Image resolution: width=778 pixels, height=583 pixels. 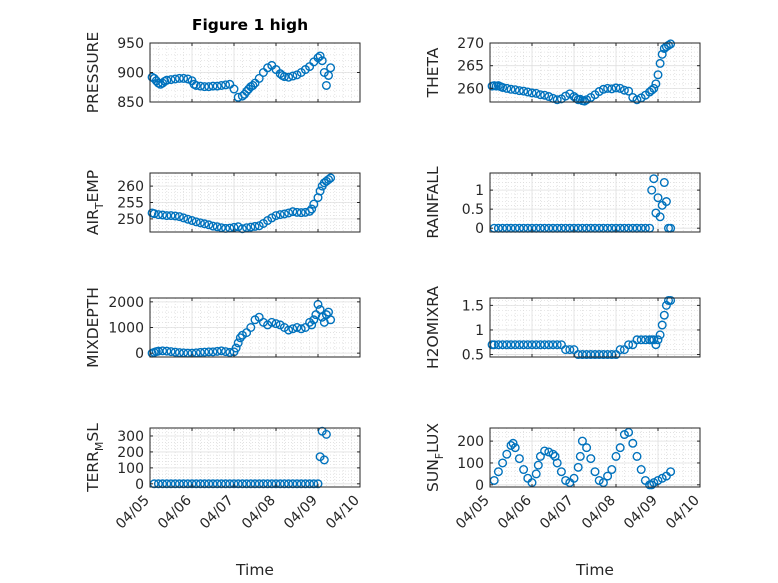 What do you see at coordinates (254, 570) in the screenshot?
I see `x-axis-label: Time` at bounding box center [254, 570].